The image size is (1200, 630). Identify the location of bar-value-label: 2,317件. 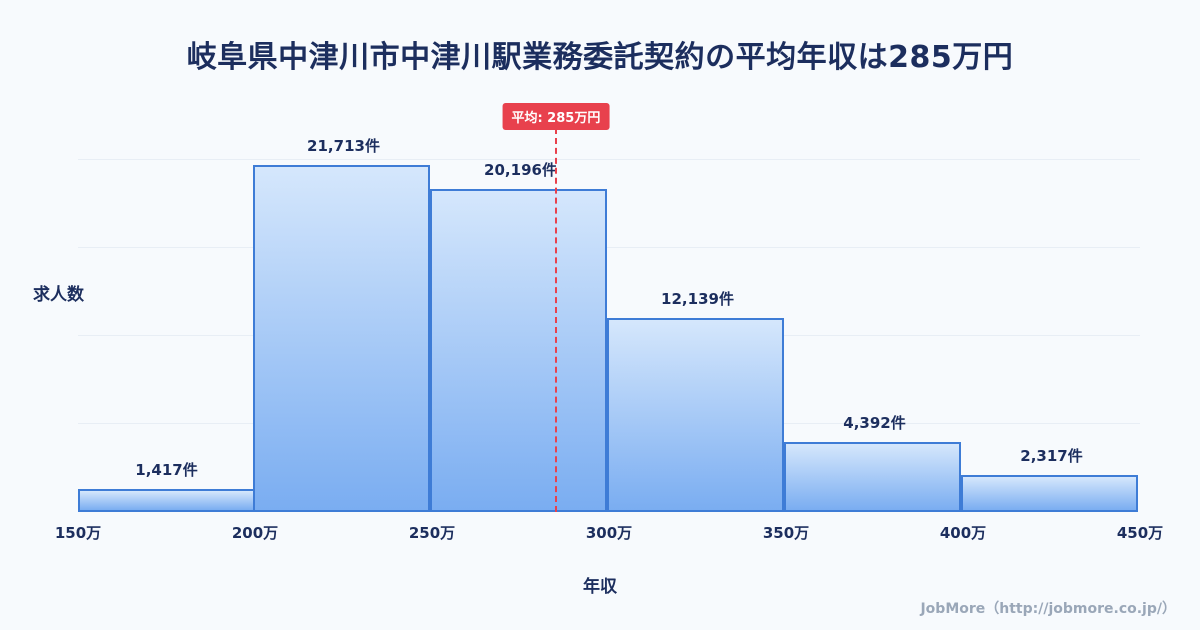
(1051, 456).